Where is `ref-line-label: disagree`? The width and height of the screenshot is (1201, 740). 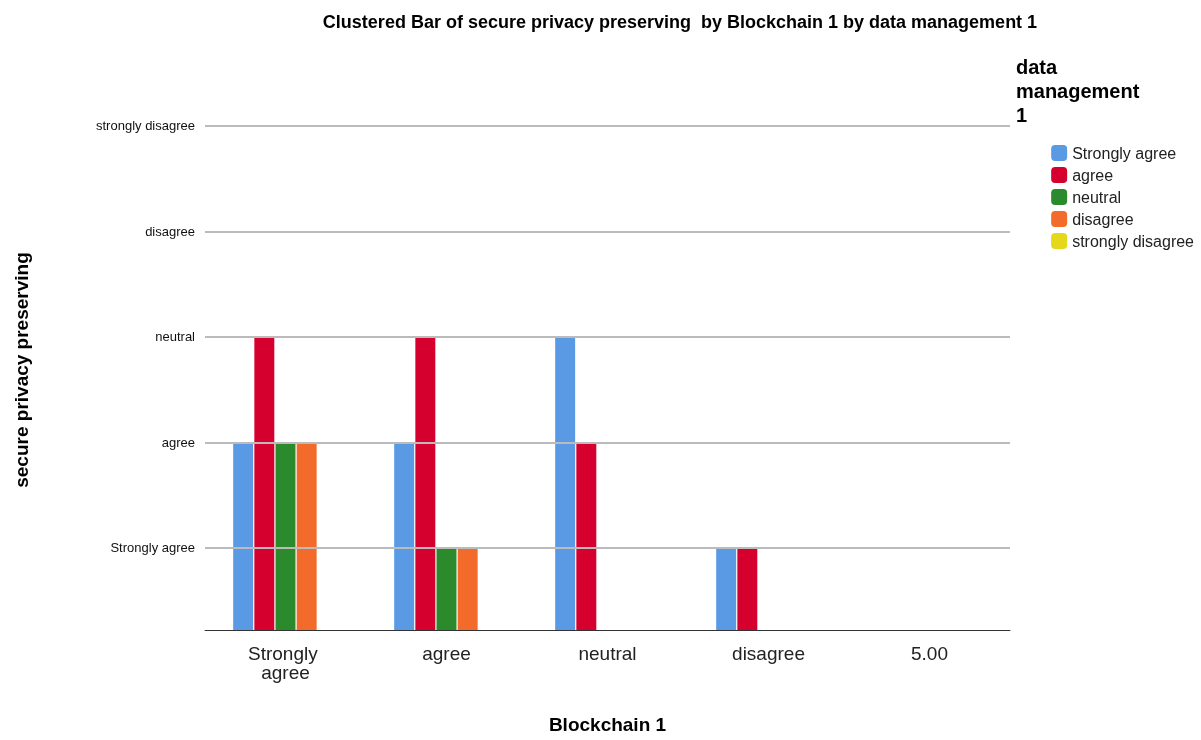 ref-line-label: disagree is located at coordinates (170, 231).